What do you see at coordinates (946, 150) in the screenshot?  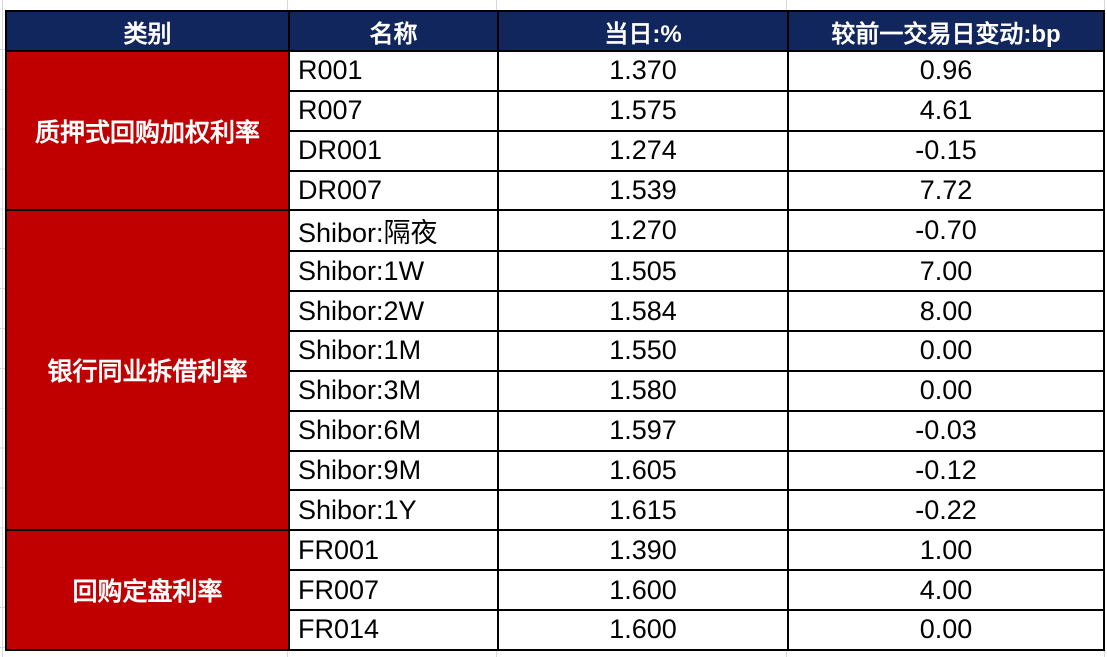 I see `change-value-cell: -0.15` at bounding box center [946, 150].